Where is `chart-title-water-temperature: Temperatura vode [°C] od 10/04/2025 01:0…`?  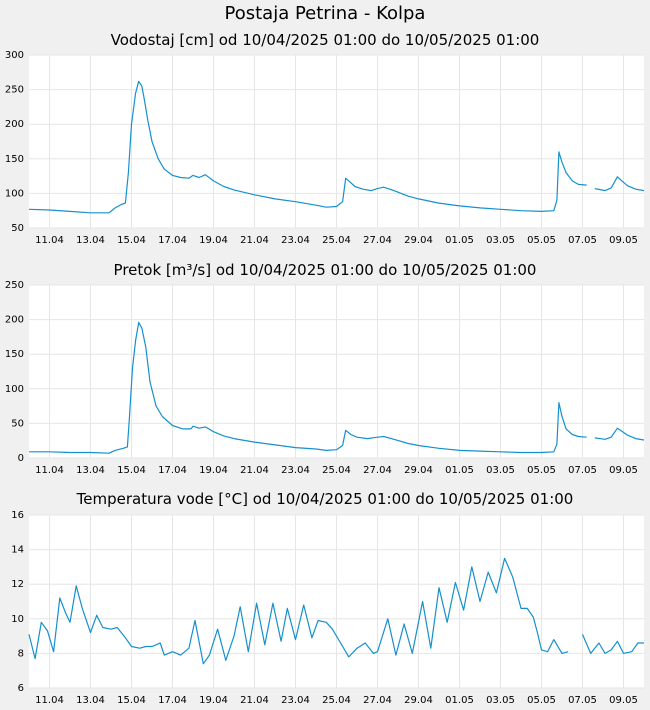 chart-title-water-temperature: Temperatura vode [°C] od 10/04/2025 01:0… is located at coordinates (325, 499).